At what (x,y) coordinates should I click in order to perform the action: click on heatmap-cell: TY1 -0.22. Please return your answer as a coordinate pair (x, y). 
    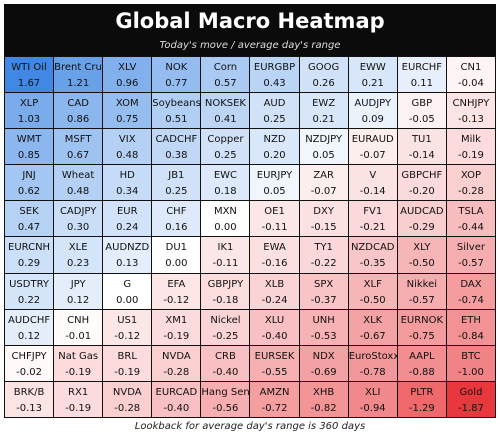
    Looking at the image, I should click on (323, 255).